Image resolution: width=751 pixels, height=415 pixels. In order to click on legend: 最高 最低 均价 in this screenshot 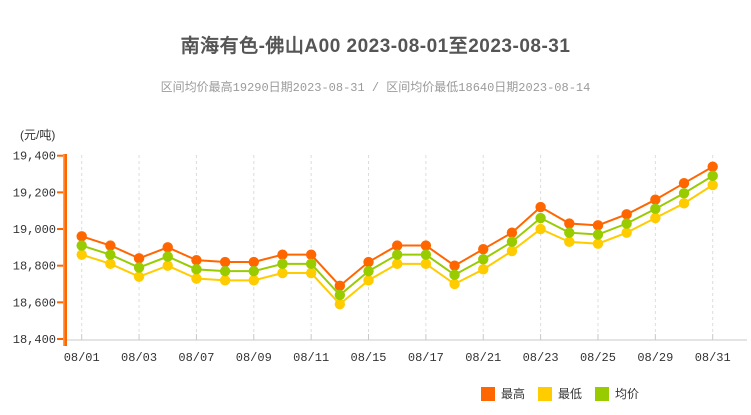, I will do `click(560, 394)`.